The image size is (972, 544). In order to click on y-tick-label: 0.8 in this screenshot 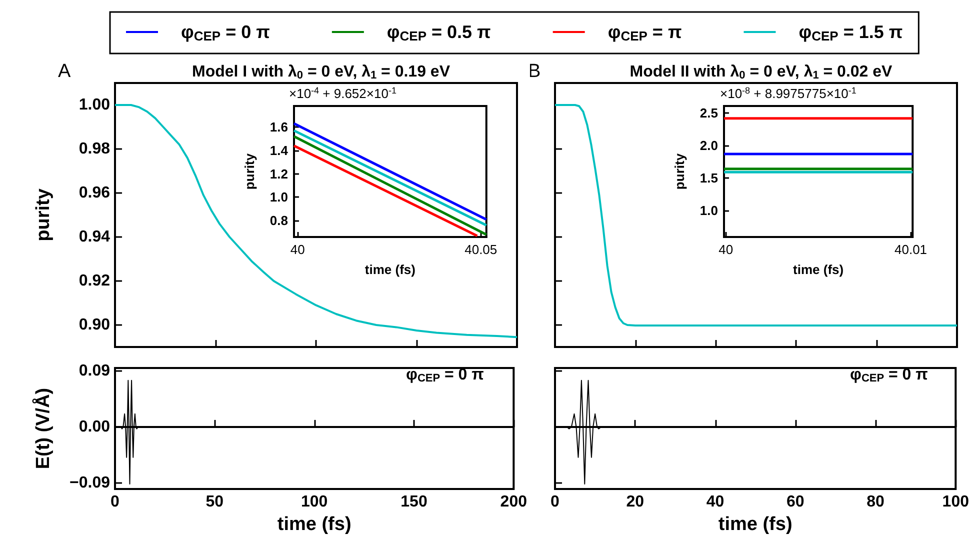, I will do `click(279, 220)`.